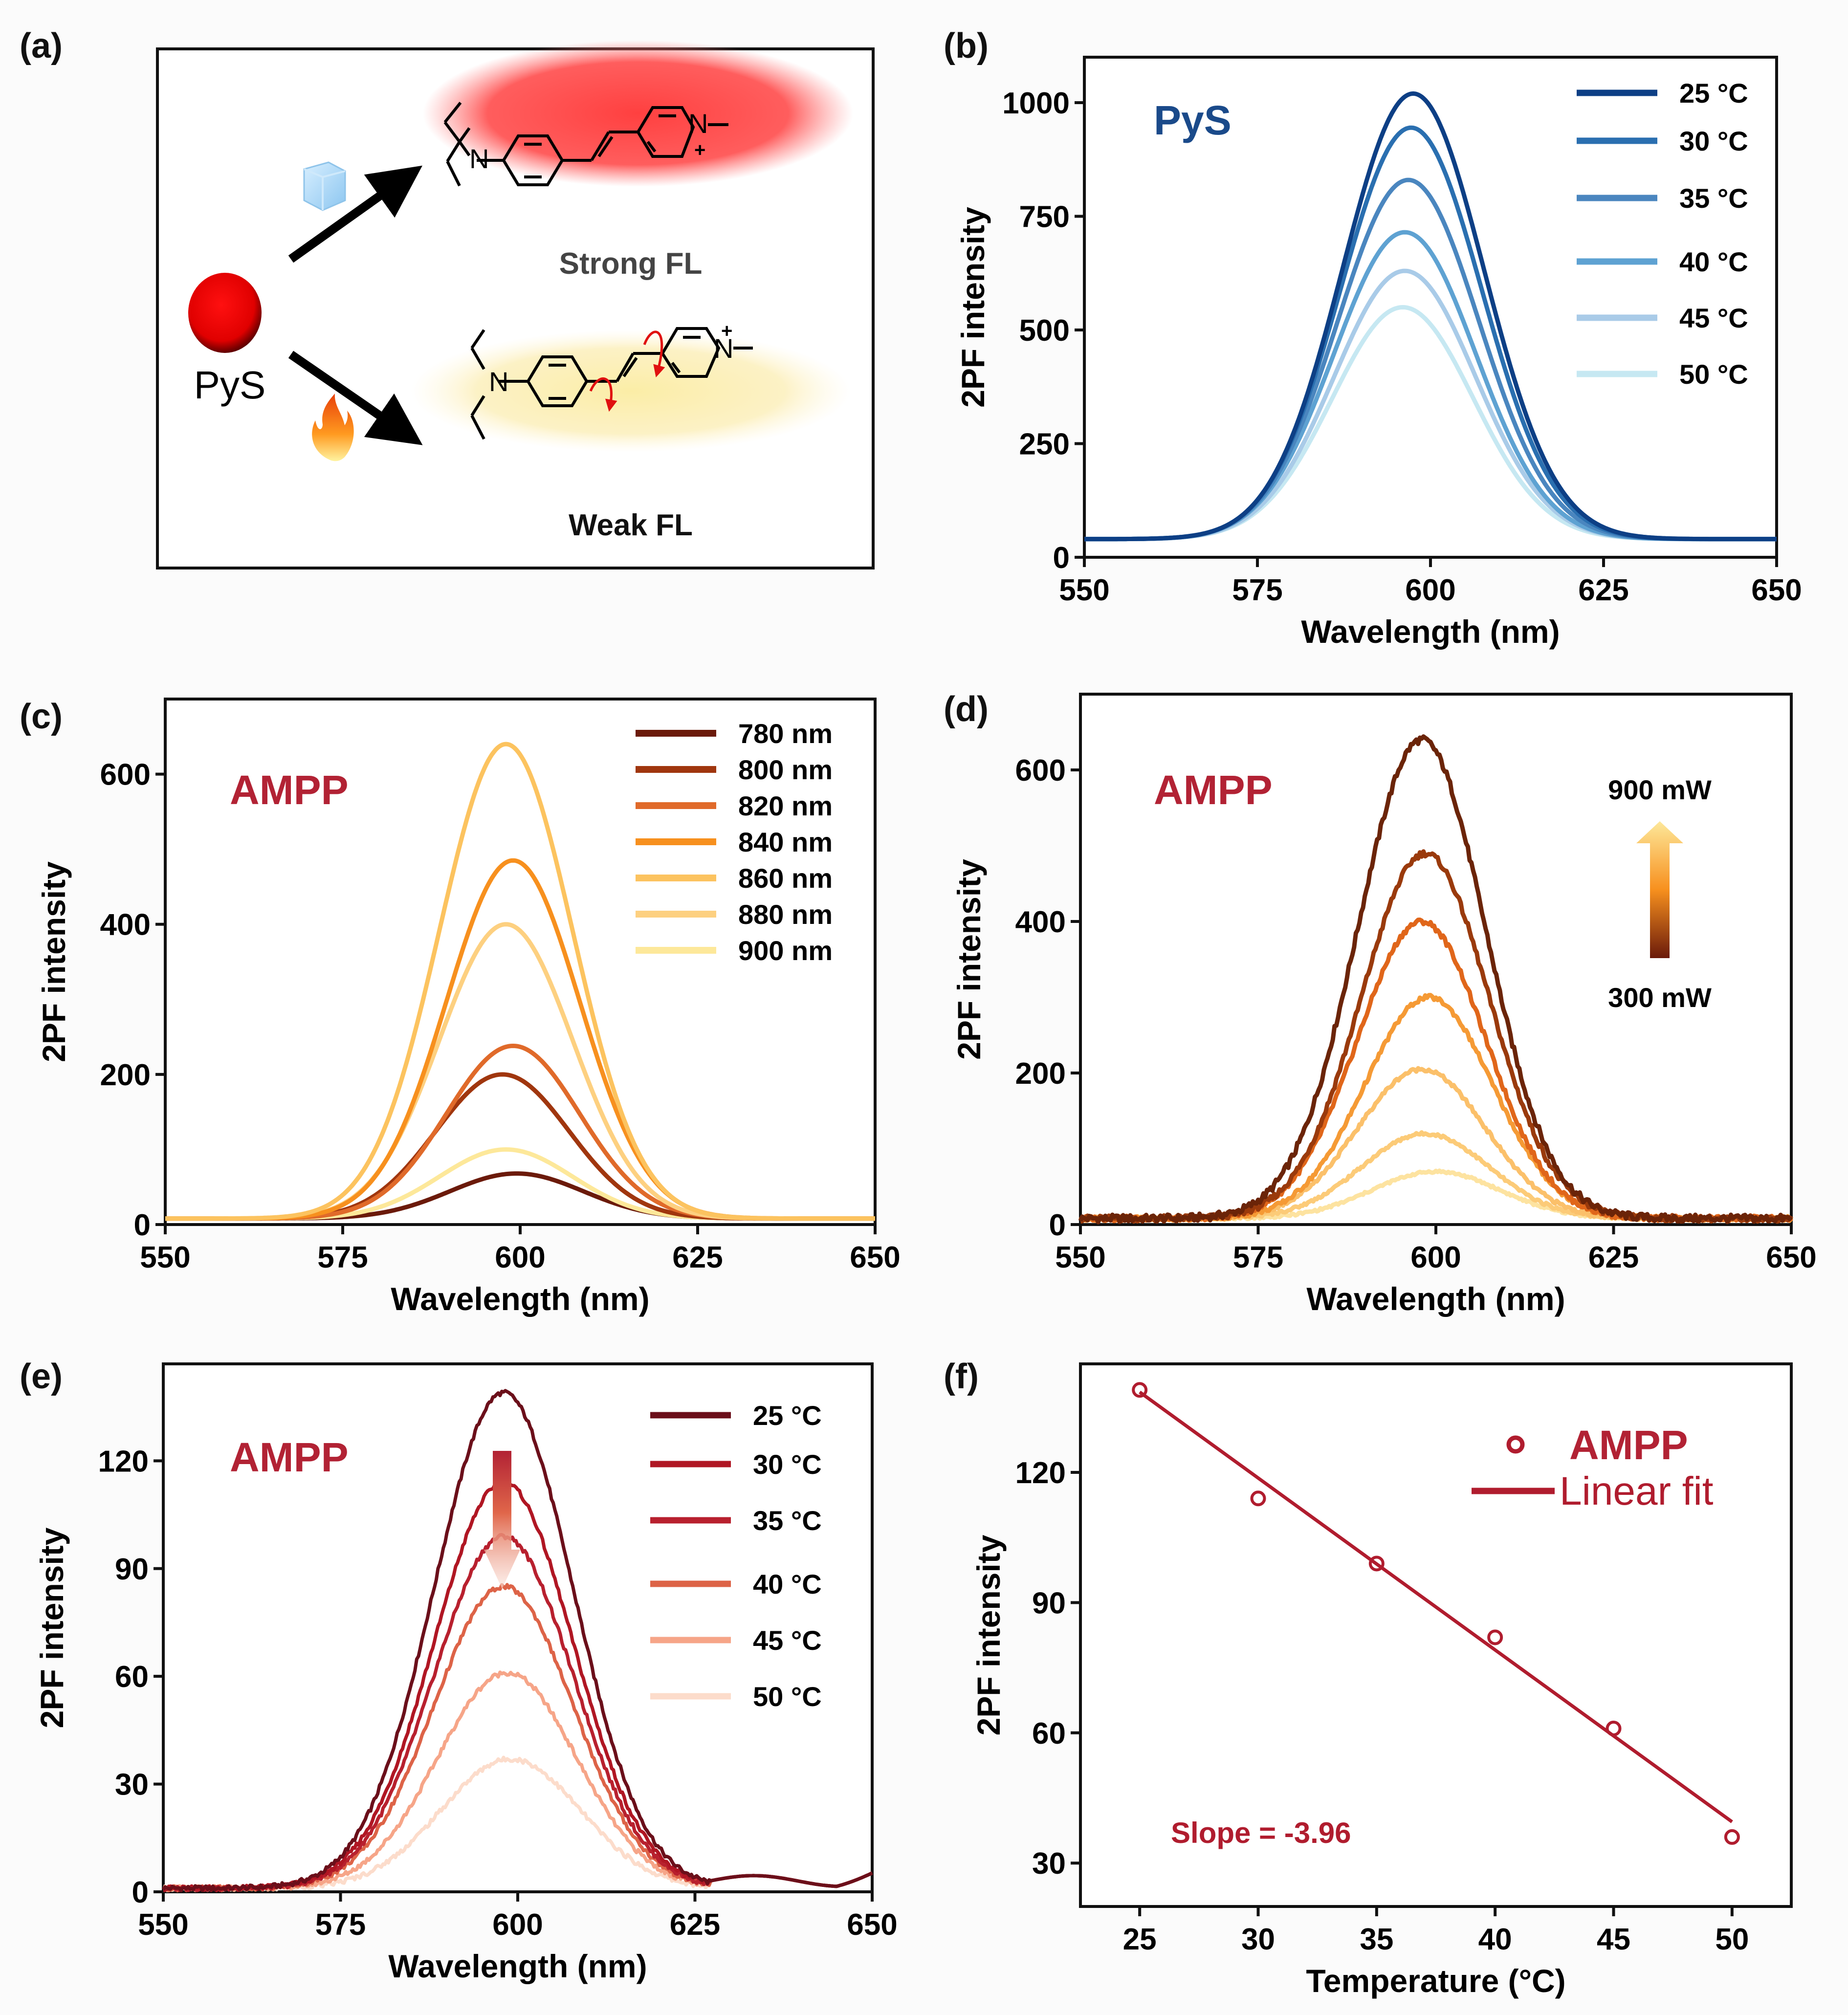 The width and height of the screenshot is (1848, 2015). Describe the element at coordinates (966, 709) in the screenshot. I see `panel-label-d: (d)` at that location.